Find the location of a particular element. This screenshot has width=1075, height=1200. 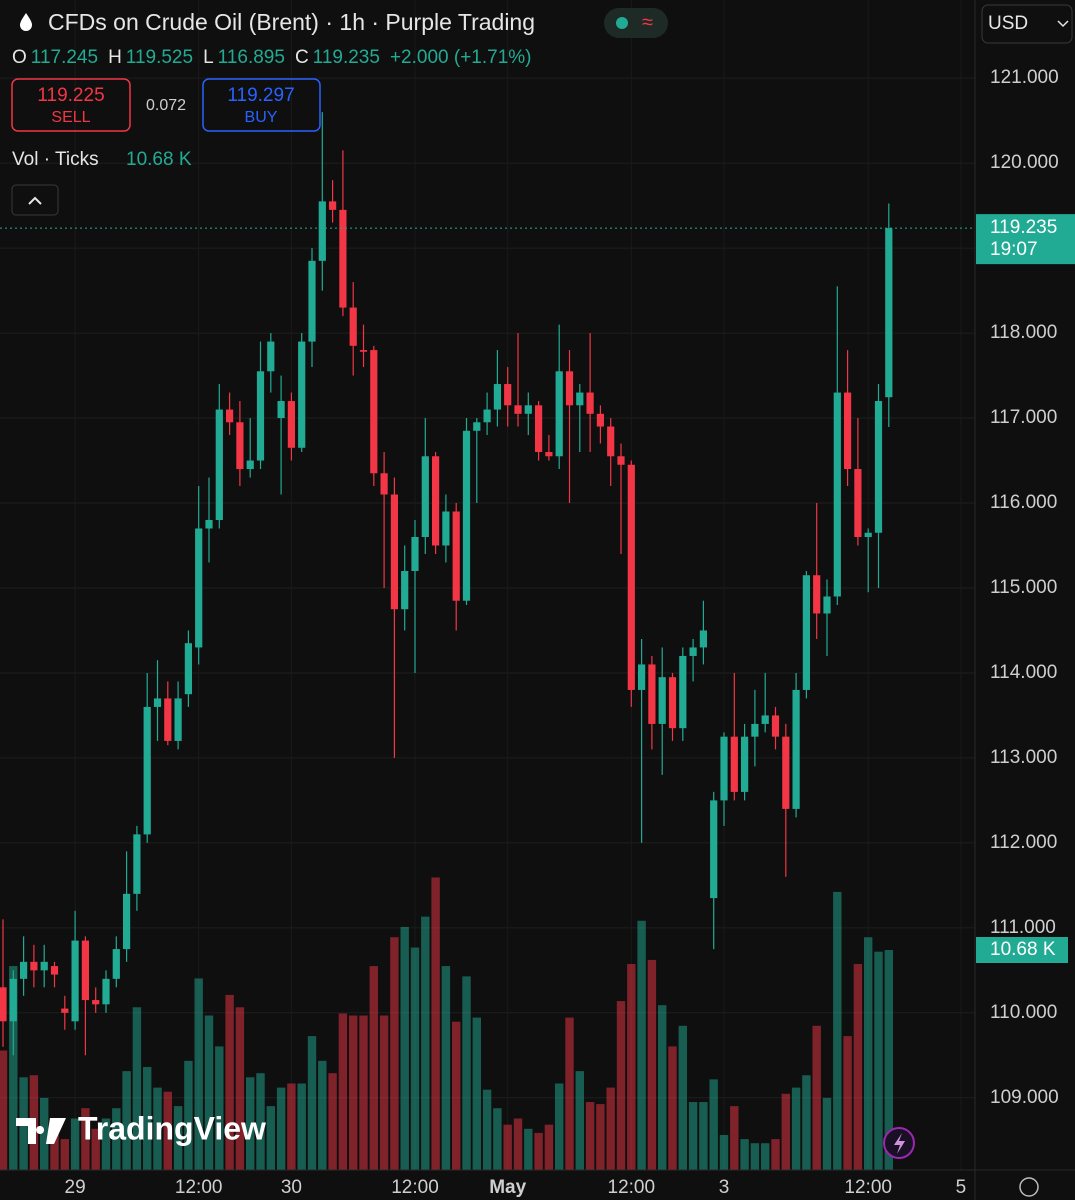

status-icon: ≈ is located at coordinates (647, 22).